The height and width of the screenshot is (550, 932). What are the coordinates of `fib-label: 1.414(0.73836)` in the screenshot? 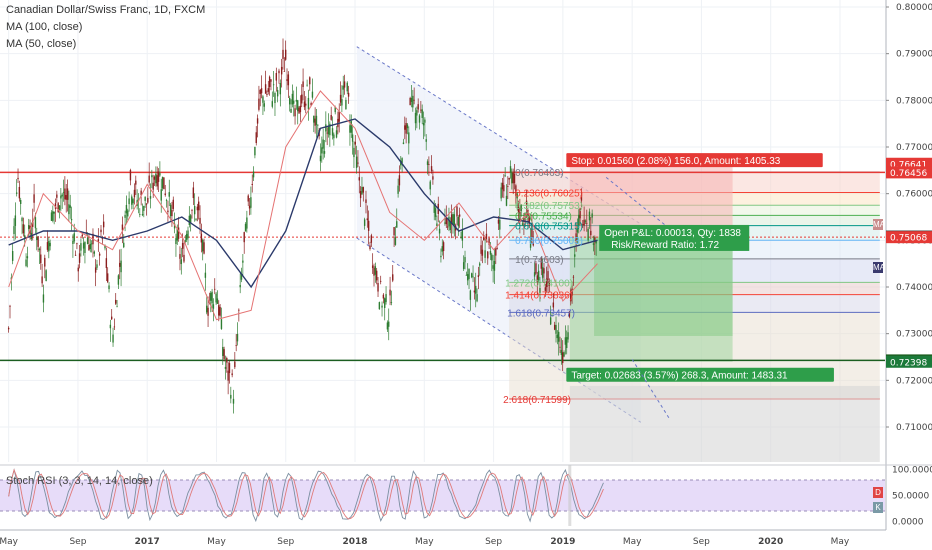 It's located at (539, 296).